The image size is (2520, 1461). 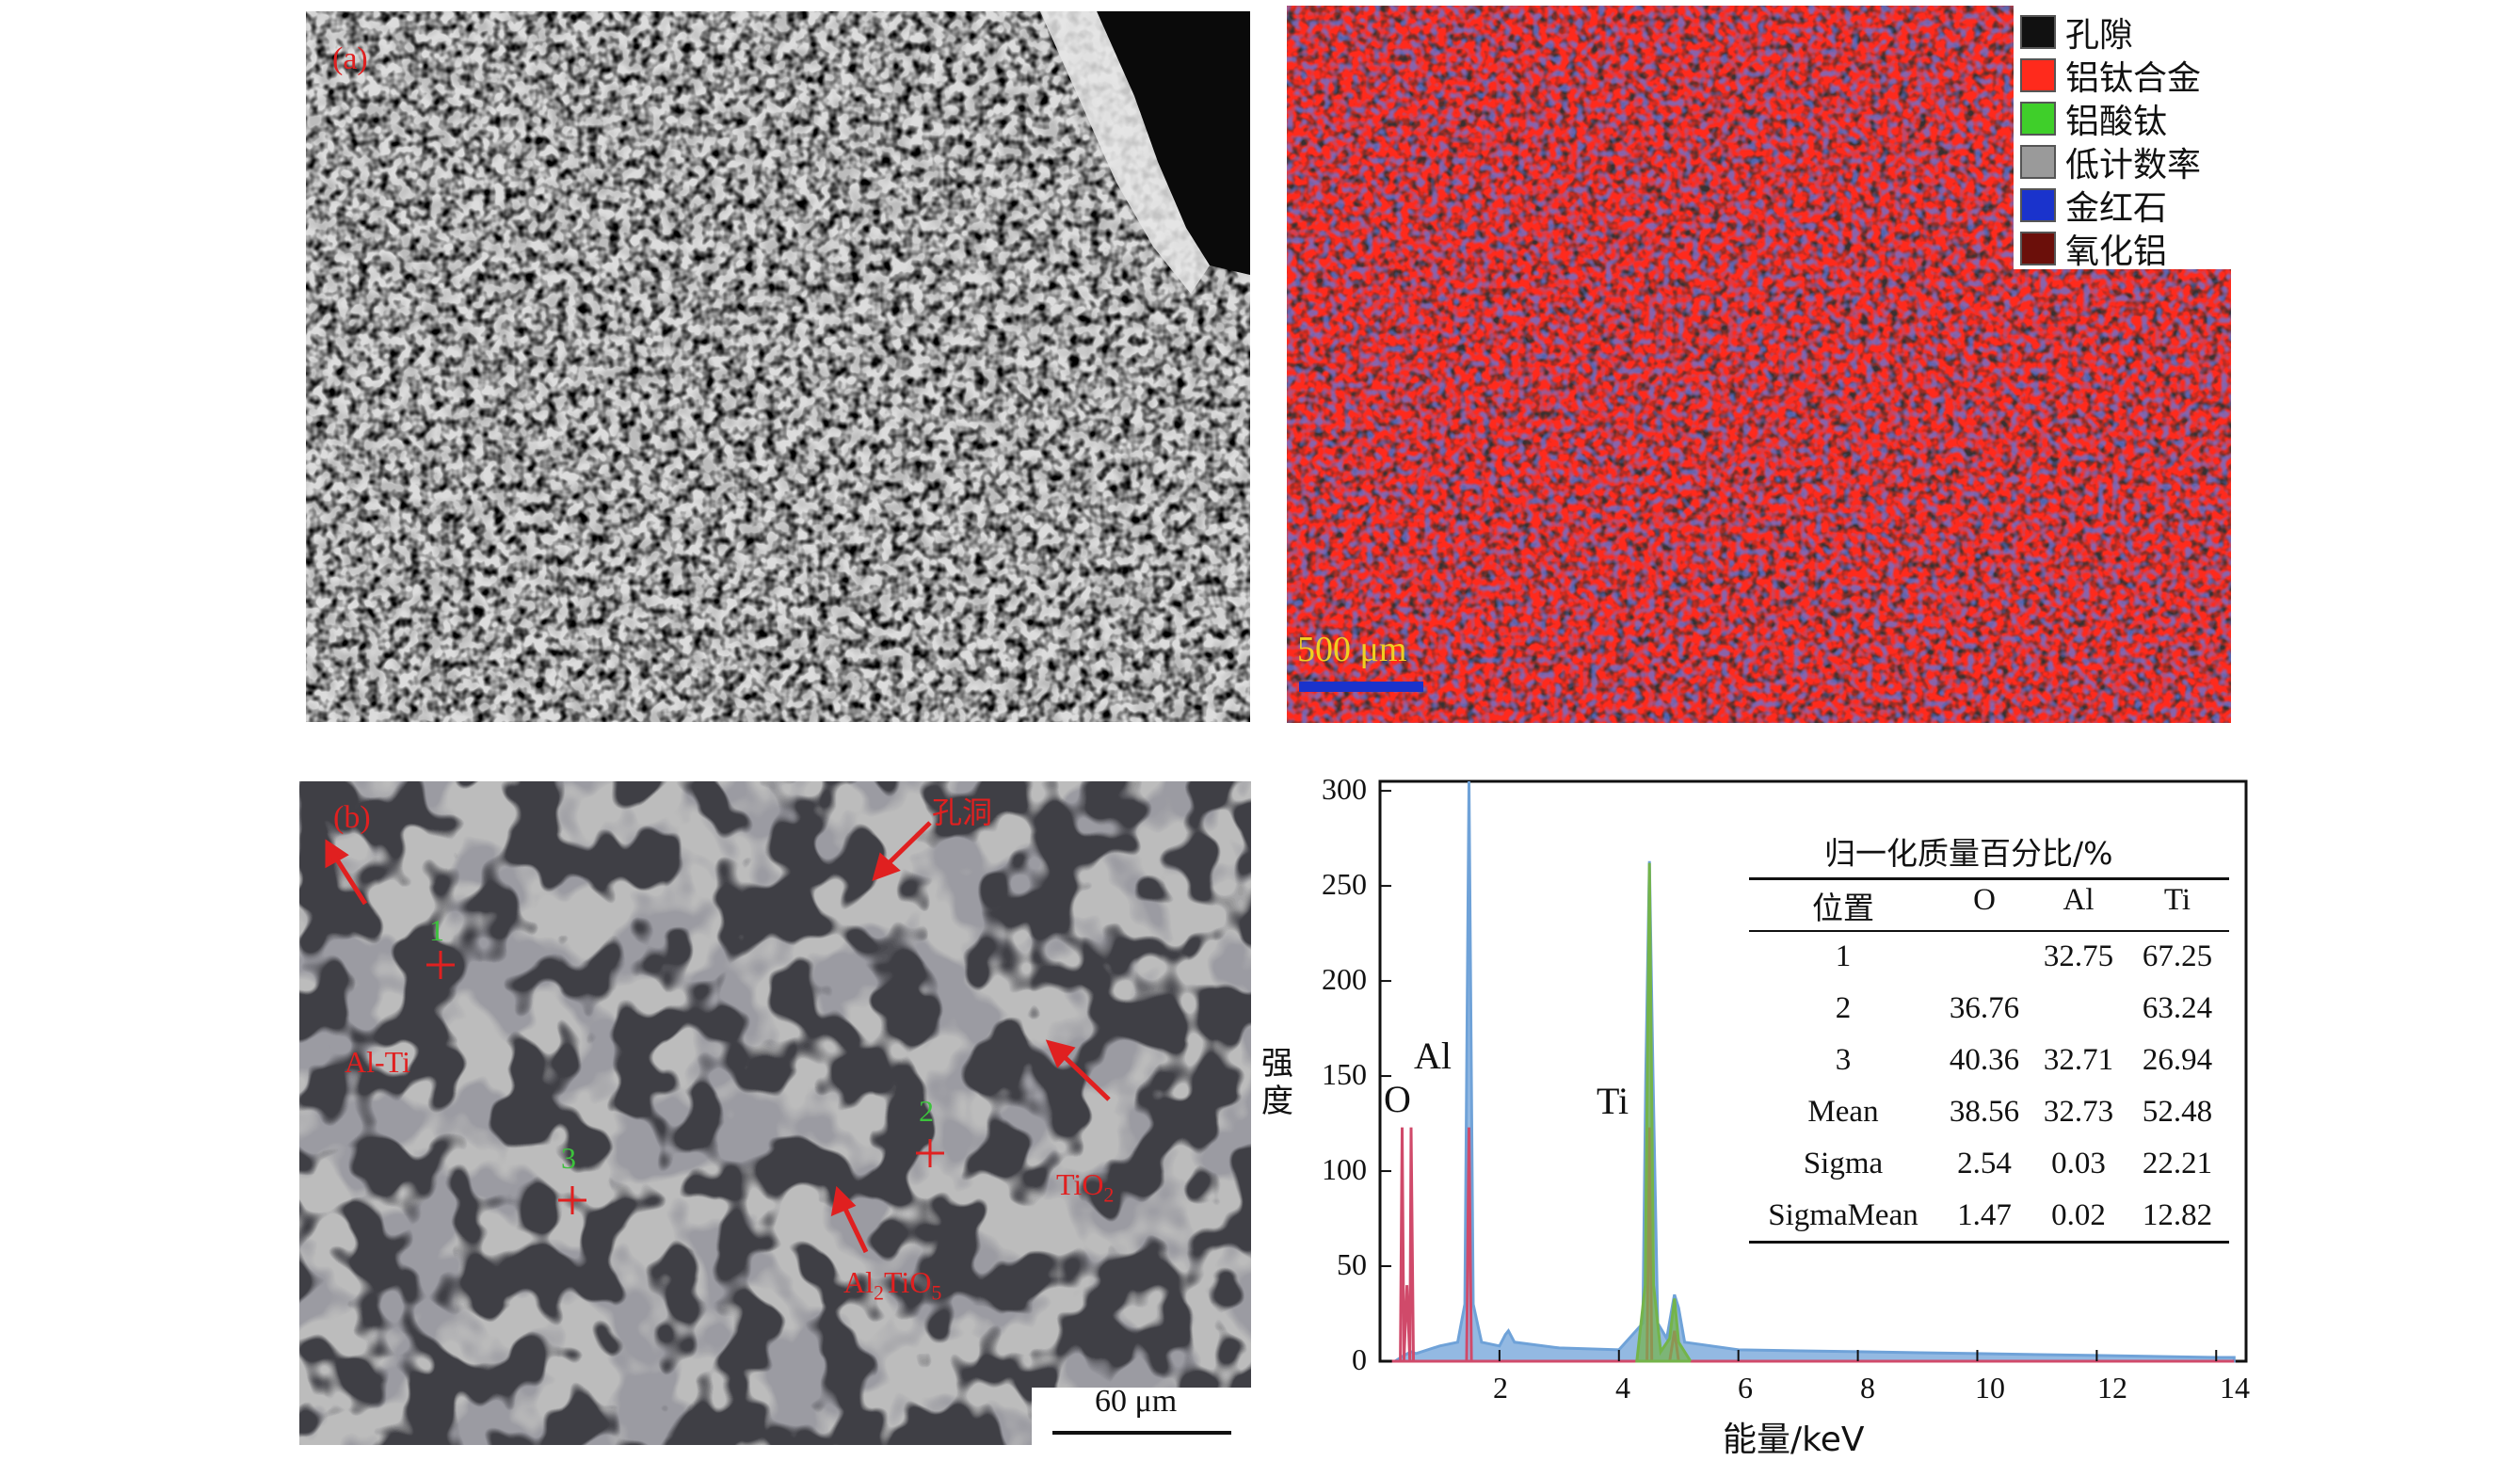 I want to click on table-header-cell: O, so click(x=1984, y=900).